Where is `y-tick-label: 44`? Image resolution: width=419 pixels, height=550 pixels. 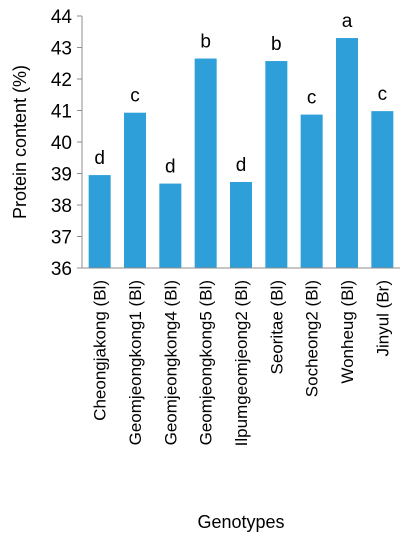 y-tick-label: 44 is located at coordinates (62, 17).